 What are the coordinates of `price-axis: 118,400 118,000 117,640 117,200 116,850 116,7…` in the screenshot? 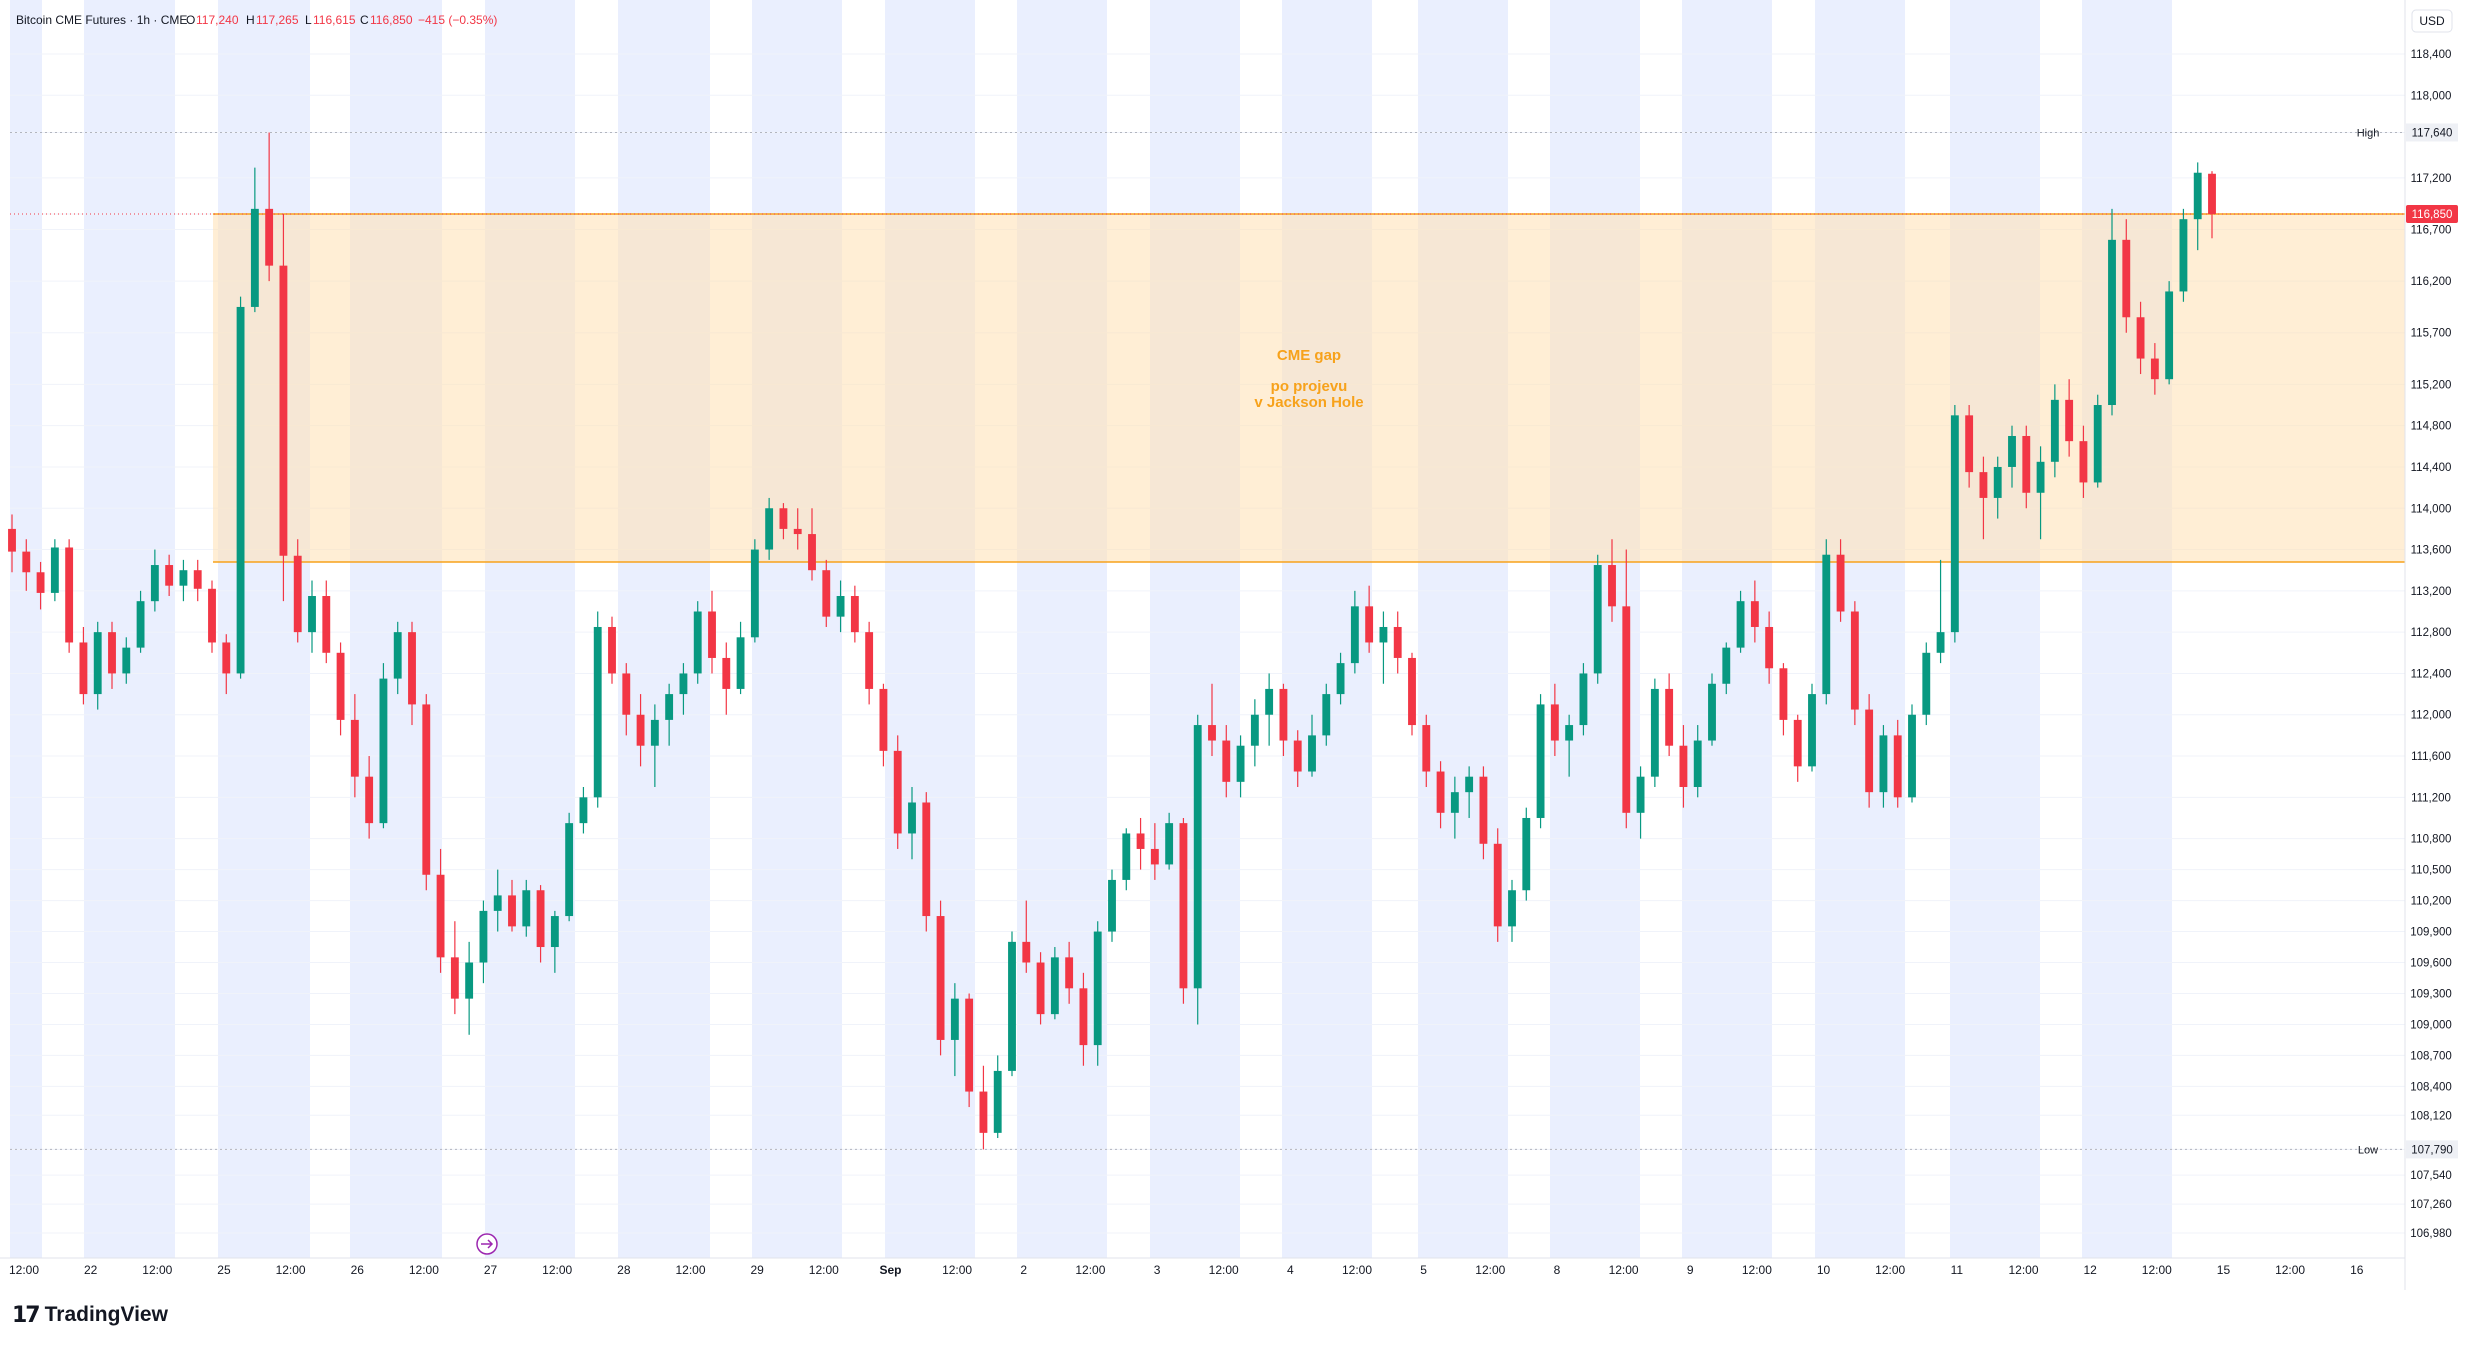 It's located at (2439, 645).